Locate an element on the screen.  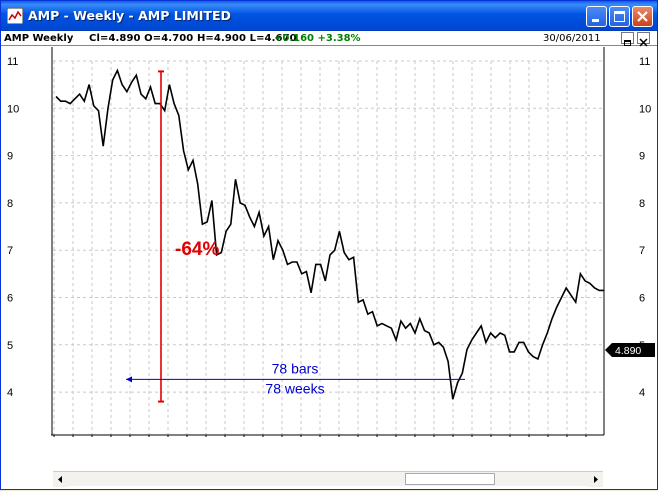
bars-count-label: 78 bars is located at coordinates (295, 368).